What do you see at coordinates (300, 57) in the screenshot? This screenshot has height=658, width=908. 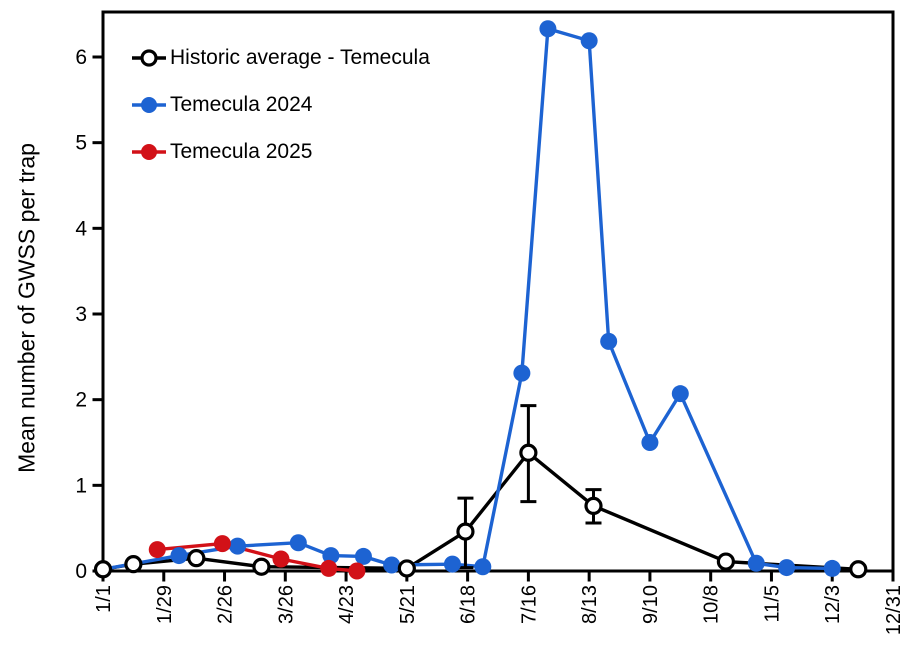 I see `legend-label: Historic average - Temecula` at bounding box center [300, 57].